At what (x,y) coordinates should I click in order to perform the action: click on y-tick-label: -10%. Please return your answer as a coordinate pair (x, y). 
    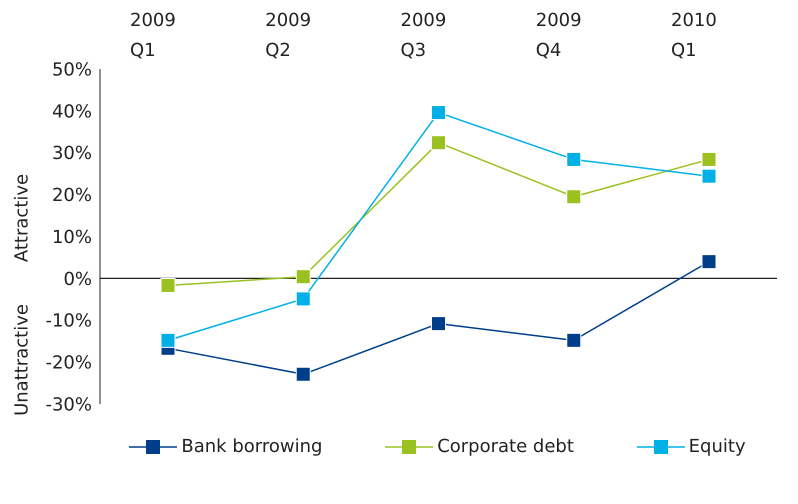
    Looking at the image, I should click on (68, 321).